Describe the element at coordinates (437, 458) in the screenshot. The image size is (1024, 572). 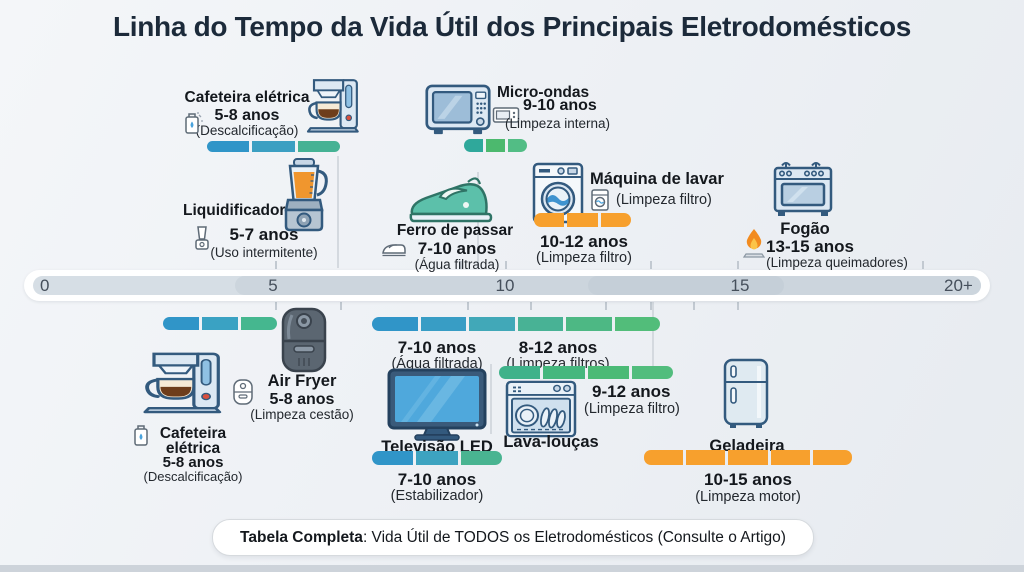
I see `televisao-bar` at that location.